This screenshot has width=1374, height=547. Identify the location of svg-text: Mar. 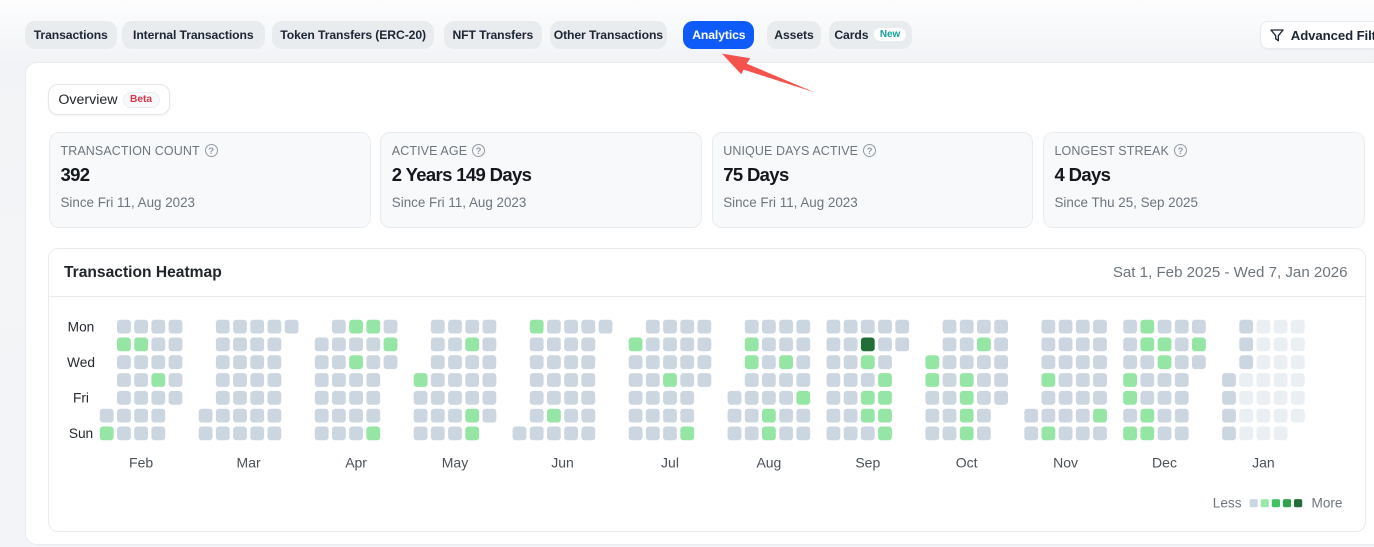
(249, 462).